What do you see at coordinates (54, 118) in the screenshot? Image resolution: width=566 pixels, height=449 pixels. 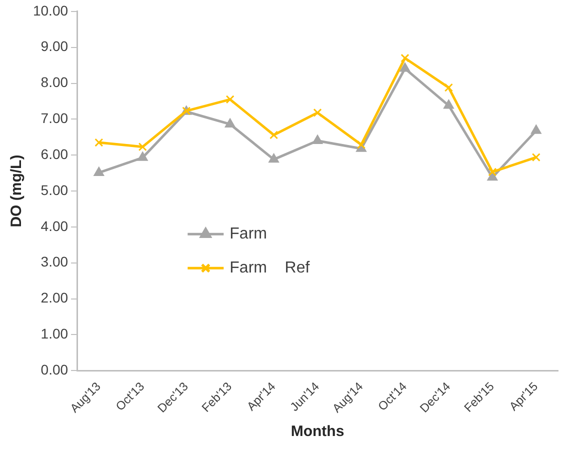 I see `y-tick-label: 7.00` at bounding box center [54, 118].